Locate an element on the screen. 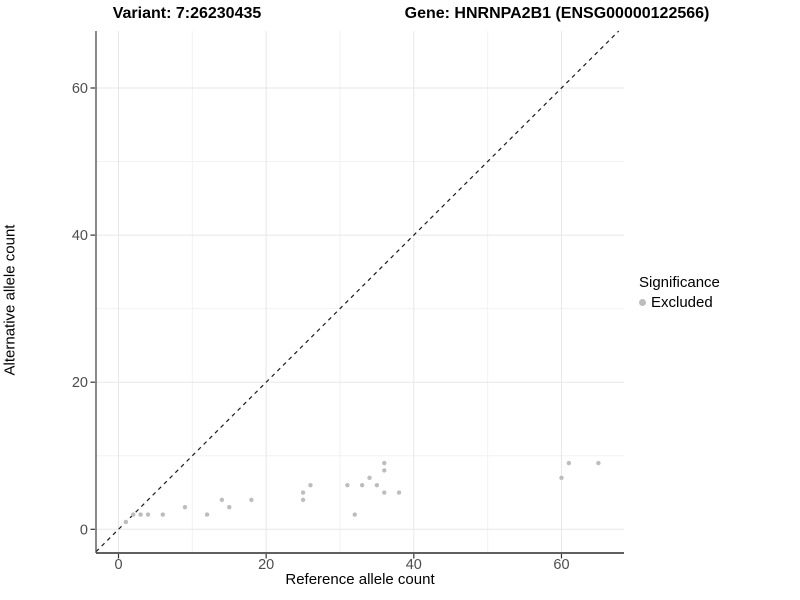 The width and height of the screenshot is (800, 600). legend-point-icon is located at coordinates (642, 302).